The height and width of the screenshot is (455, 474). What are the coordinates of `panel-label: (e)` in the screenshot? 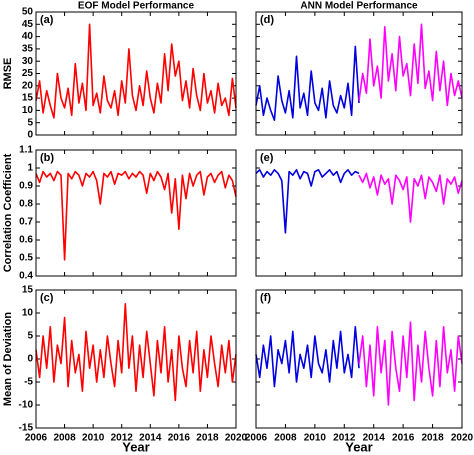 It's located at (267, 158).